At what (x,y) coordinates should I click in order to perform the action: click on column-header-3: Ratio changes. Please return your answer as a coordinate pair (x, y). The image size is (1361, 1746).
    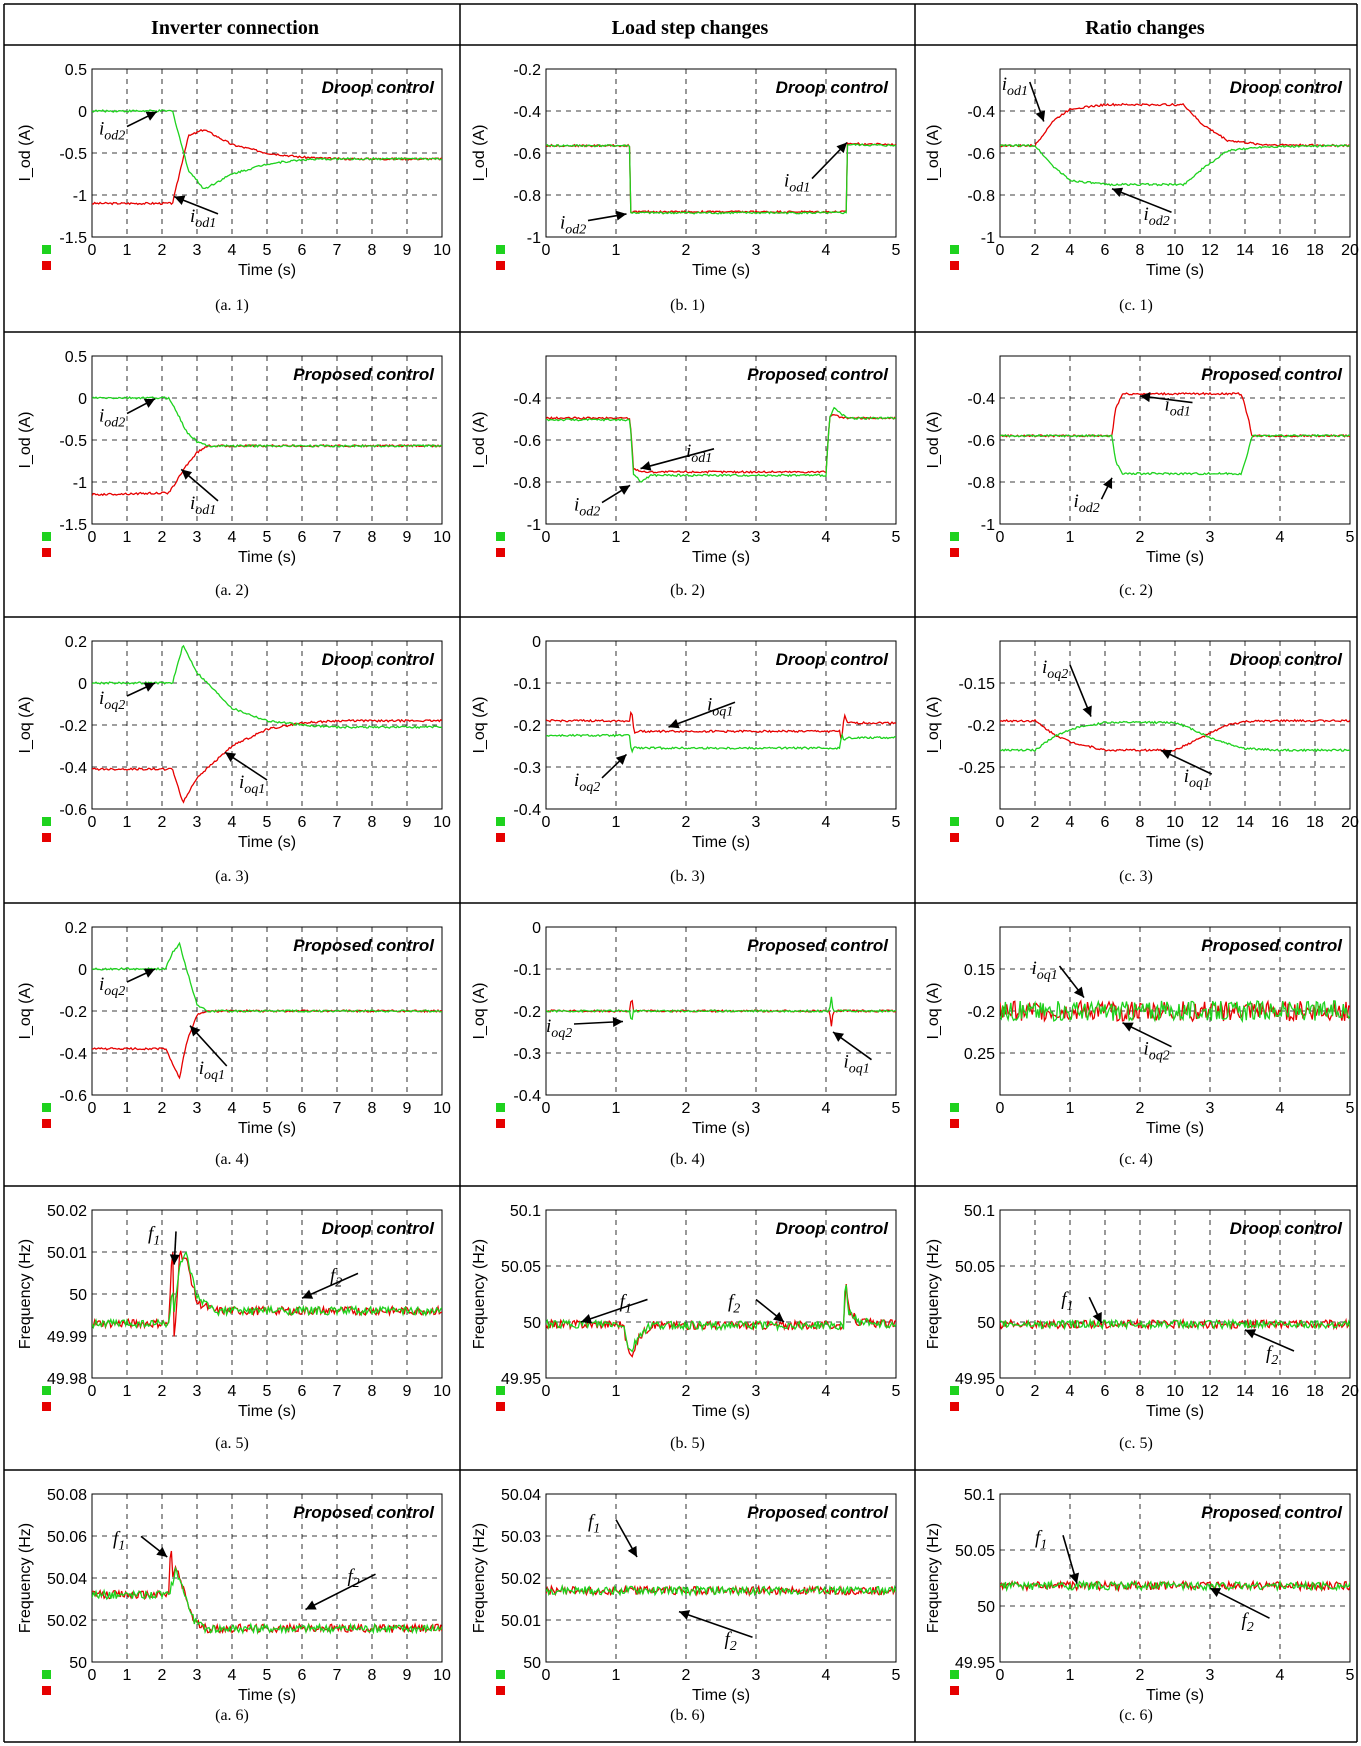
    Looking at the image, I should click on (1145, 28).